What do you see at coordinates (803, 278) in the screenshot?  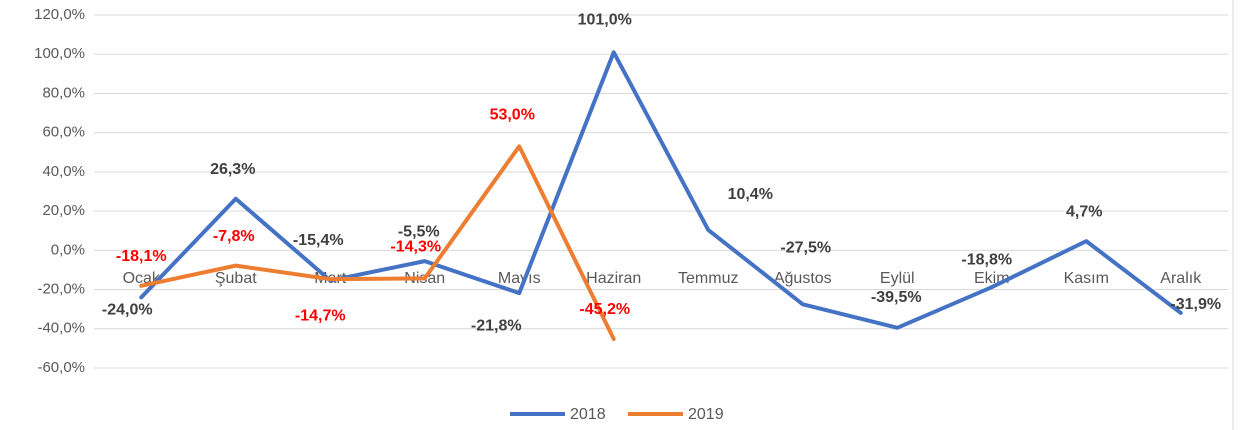 I see `x-tick-label: Ağustos` at bounding box center [803, 278].